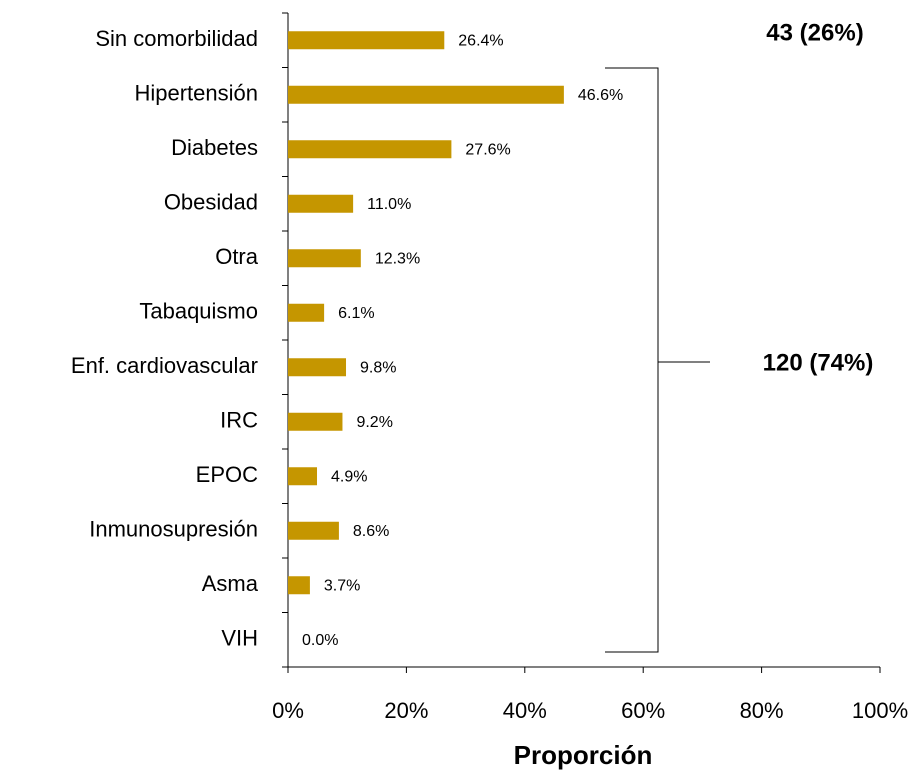 Image resolution: width=908 pixels, height=775 pixels. Describe the element at coordinates (196, 93) in the screenshot. I see `y-tick-label: Hipertensión` at that location.